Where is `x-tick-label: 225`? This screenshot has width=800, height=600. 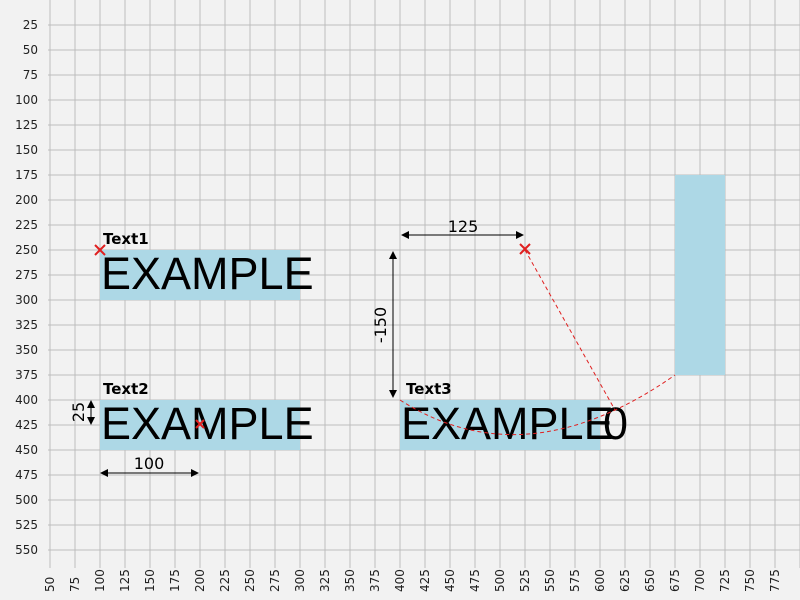 x-tick-label: 225 is located at coordinates (225, 580).